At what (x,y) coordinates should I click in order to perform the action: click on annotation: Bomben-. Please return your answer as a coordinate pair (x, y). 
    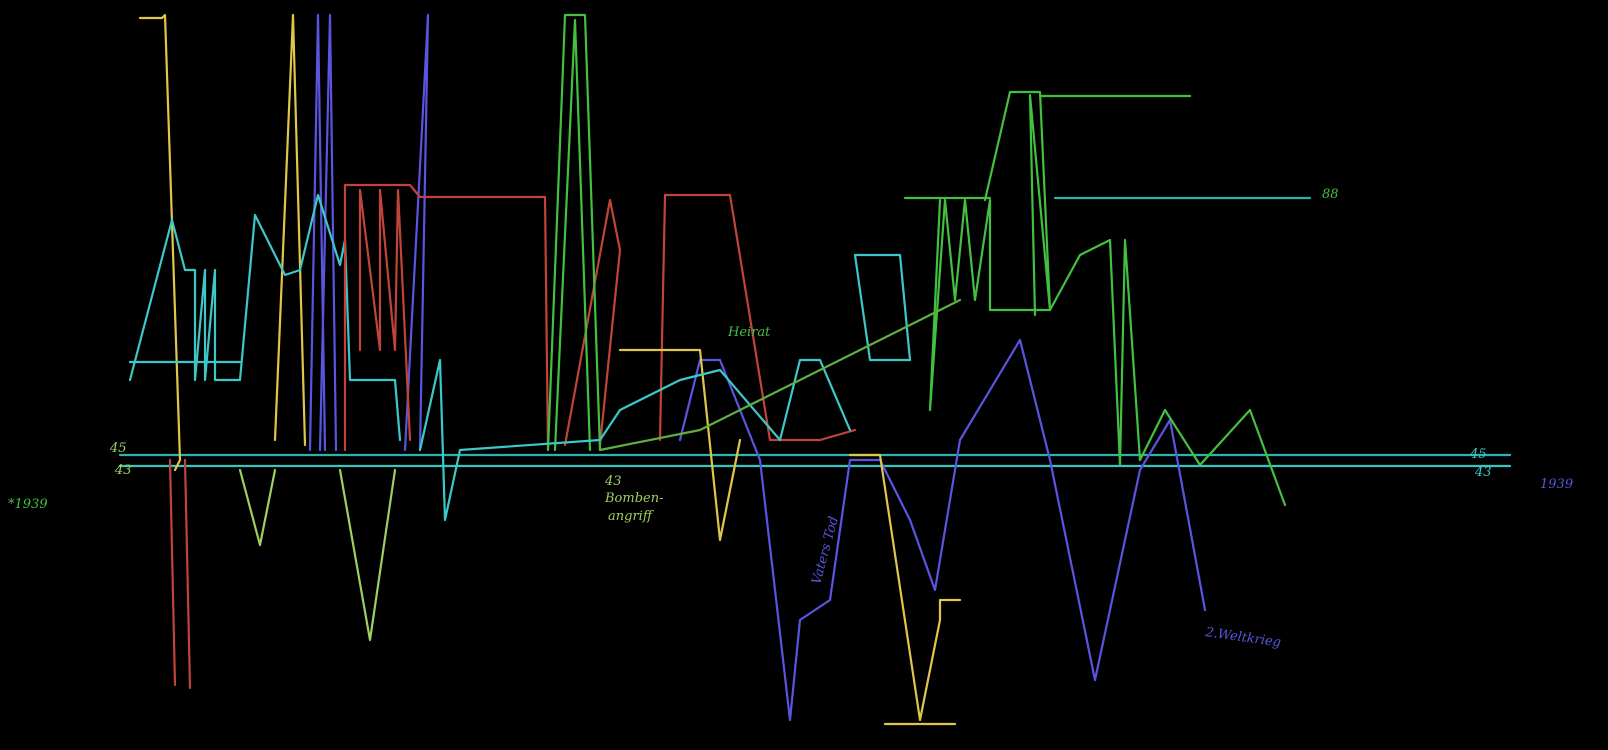
    Looking at the image, I should click on (634, 498).